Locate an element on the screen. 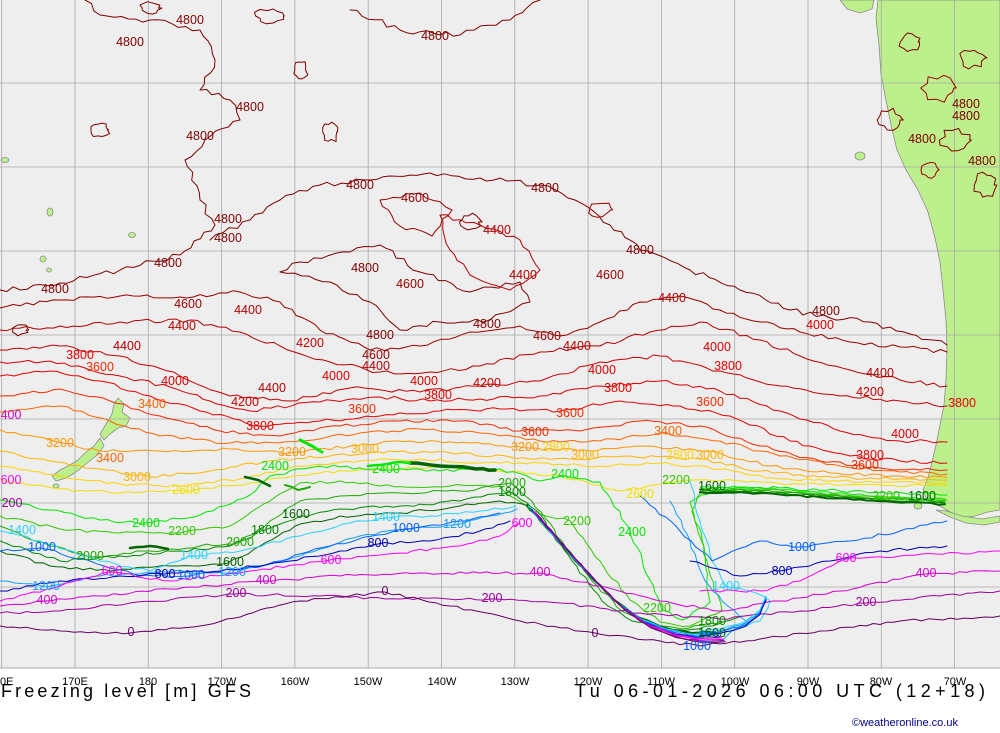  contour-label-600: 600 is located at coordinates (11, 480).